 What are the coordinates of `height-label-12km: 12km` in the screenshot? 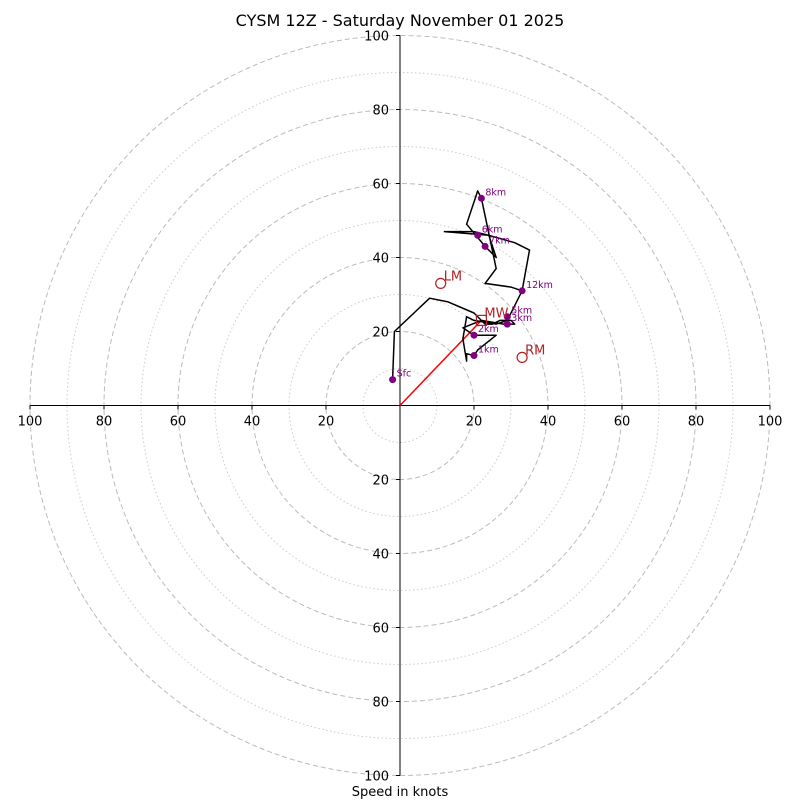 It's located at (539, 285).